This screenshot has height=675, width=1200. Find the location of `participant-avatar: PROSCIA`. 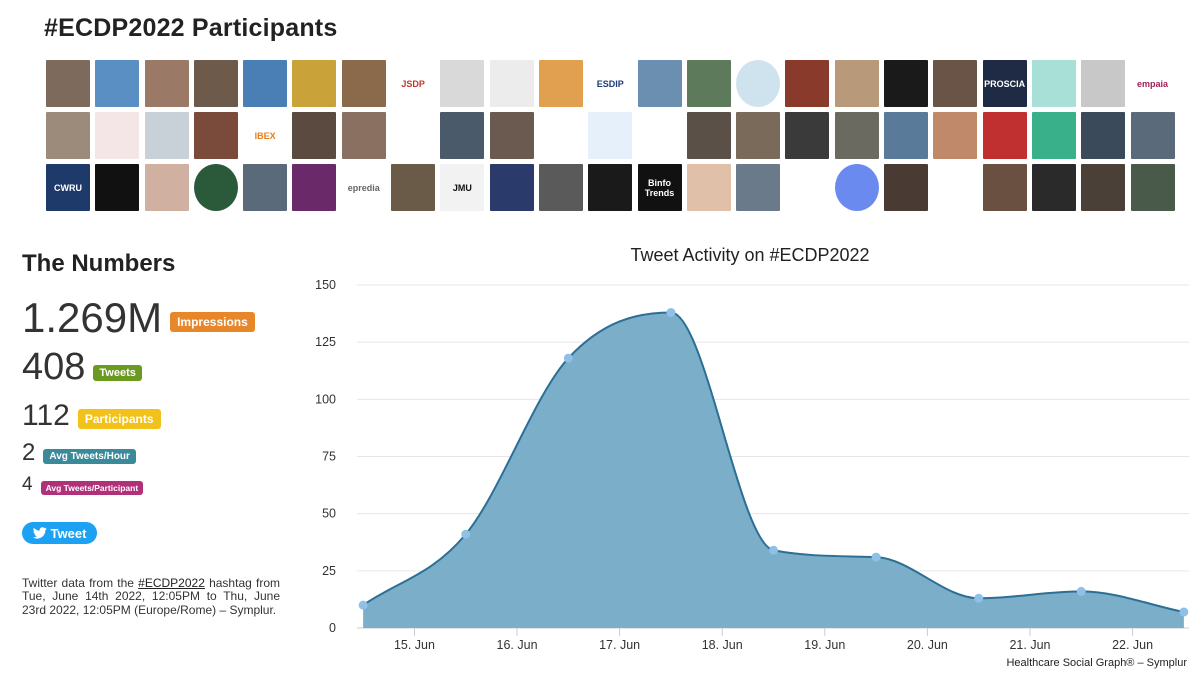

participant-avatar: PROSCIA is located at coordinates (1004, 83).